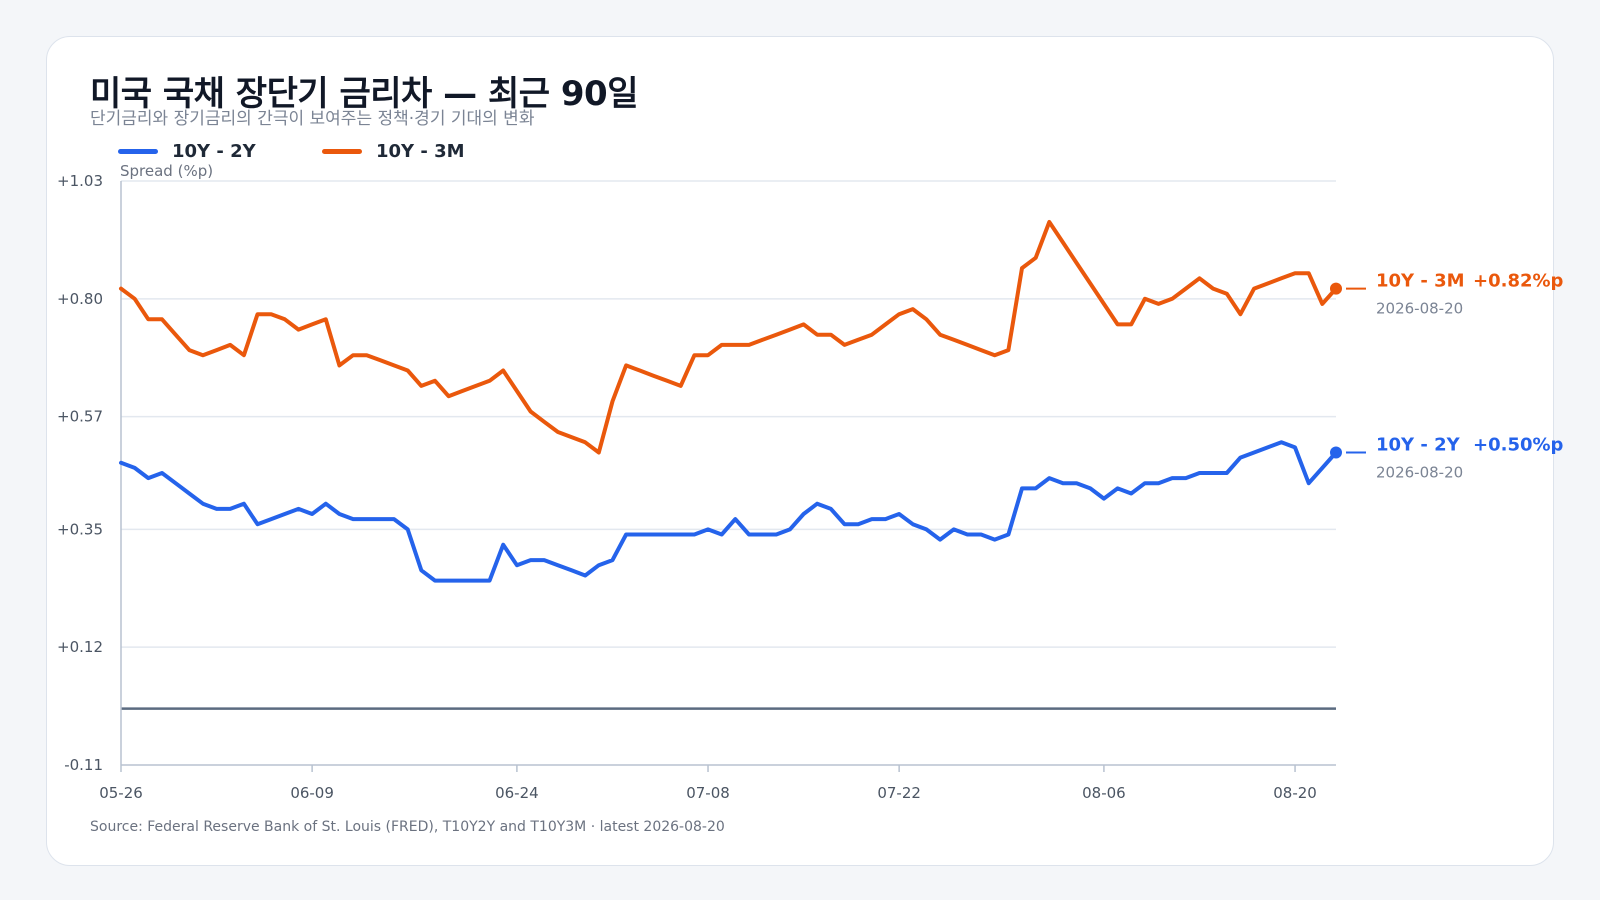 The image size is (1600, 900). Describe the element at coordinates (1419, 473) in the screenshot. I see `end-label-date-10y-2y: 2026-08-20` at that location.